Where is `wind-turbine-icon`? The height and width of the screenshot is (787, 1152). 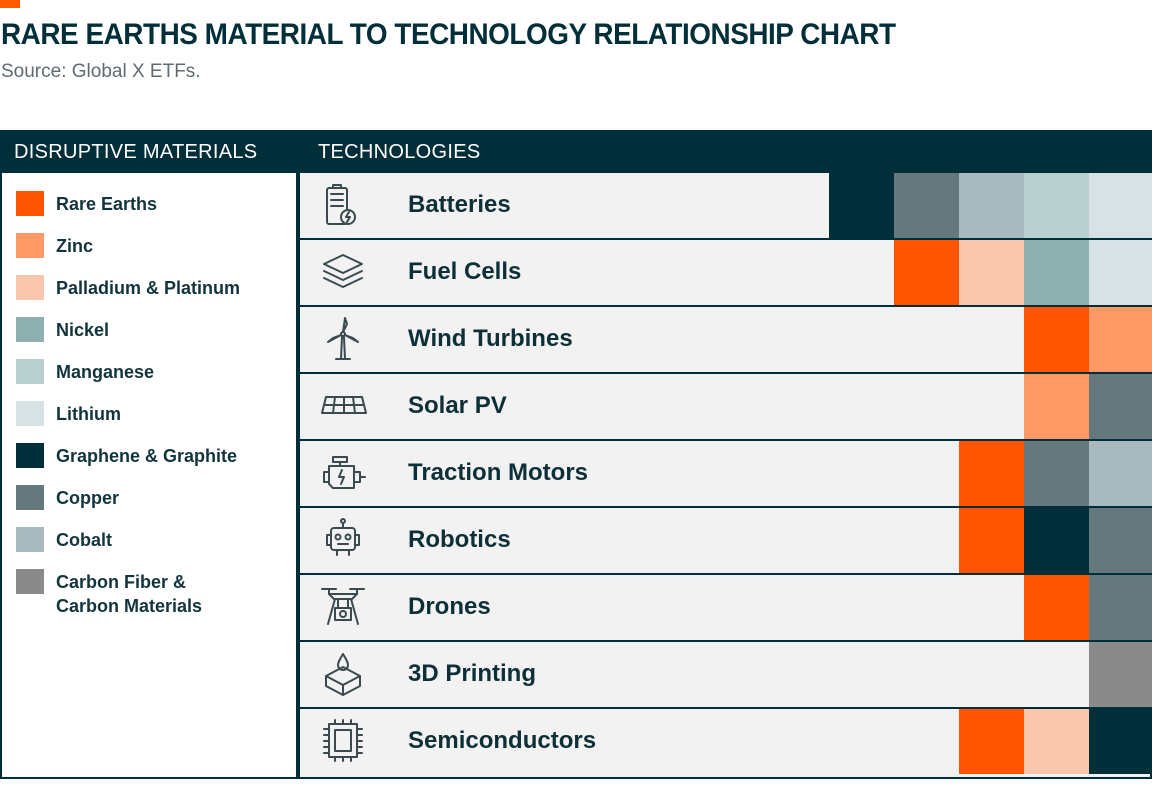
wind-turbine-icon is located at coordinates (343, 339).